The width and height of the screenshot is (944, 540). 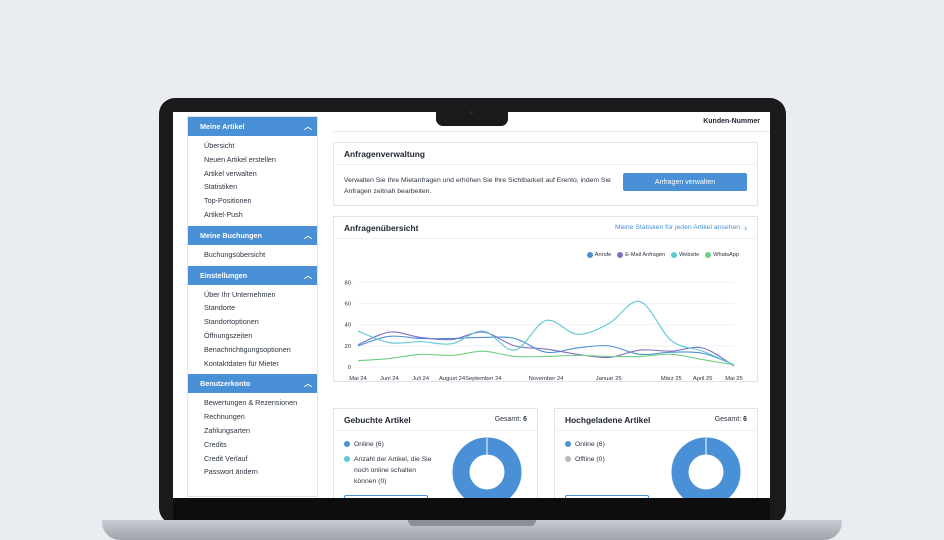 What do you see at coordinates (219, 145) in the screenshot?
I see `sidebar-item-uebersicht: Übersicht` at bounding box center [219, 145].